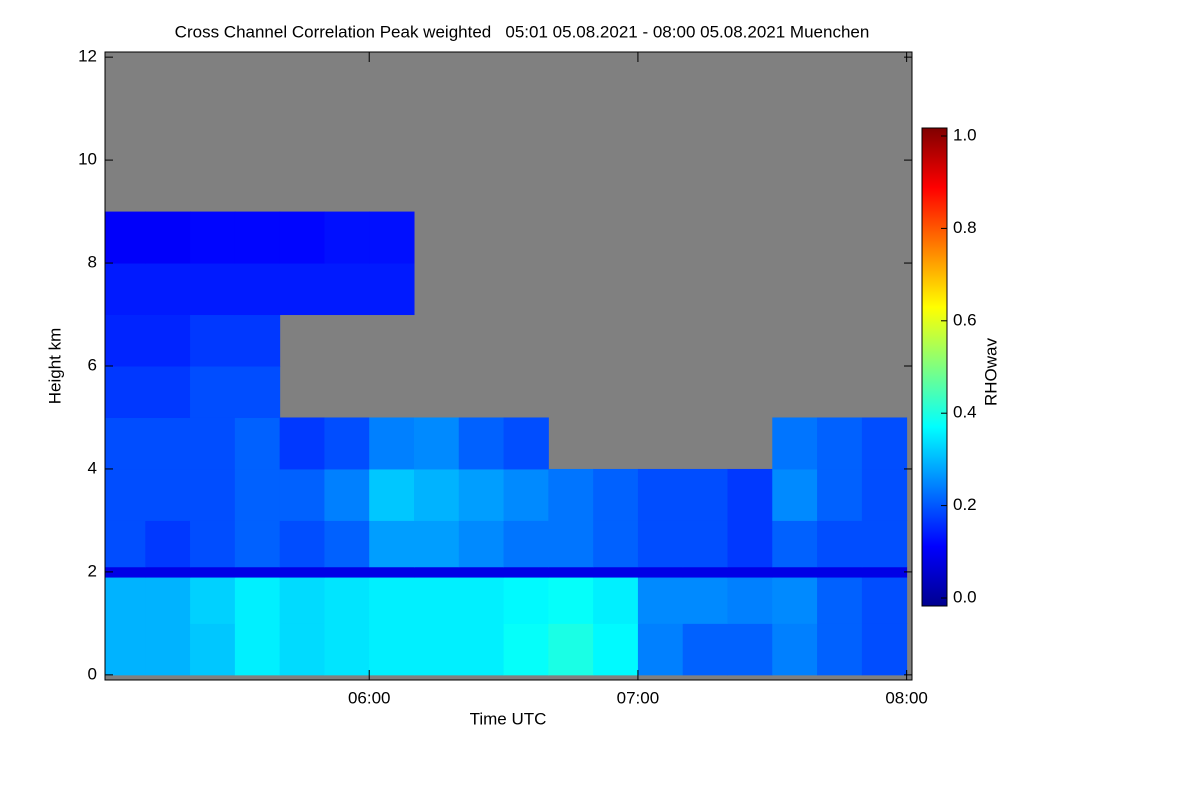 This screenshot has width=1200, height=800. What do you see at coordinates (54, 366) in the screenshot?
I see `y-axis-label: Height km` at bounding box center [54, 366].